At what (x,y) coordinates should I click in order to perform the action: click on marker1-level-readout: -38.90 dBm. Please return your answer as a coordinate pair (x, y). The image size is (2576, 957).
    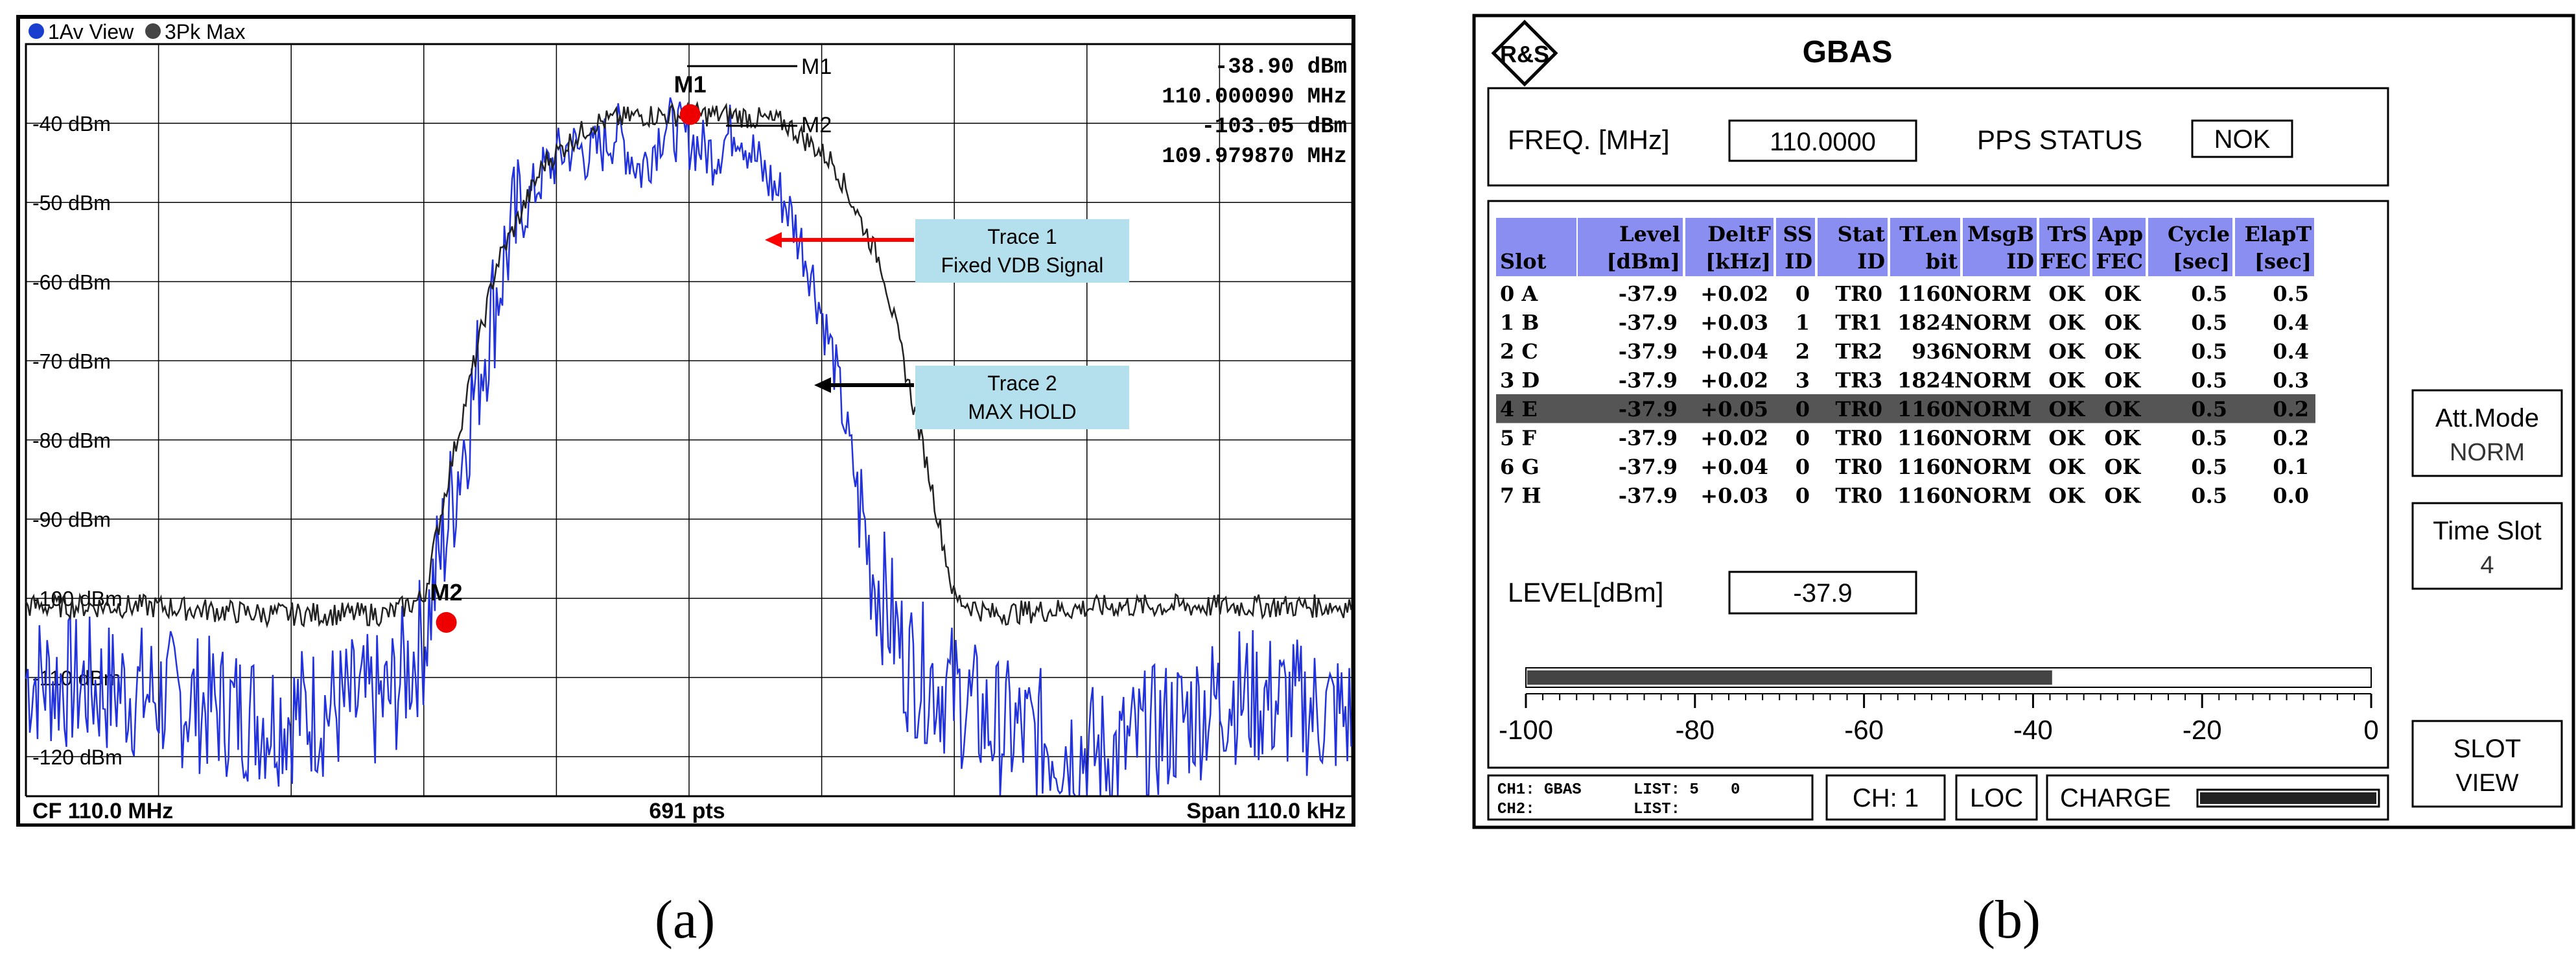
    Looking at the image, I should click on (1281, 67).